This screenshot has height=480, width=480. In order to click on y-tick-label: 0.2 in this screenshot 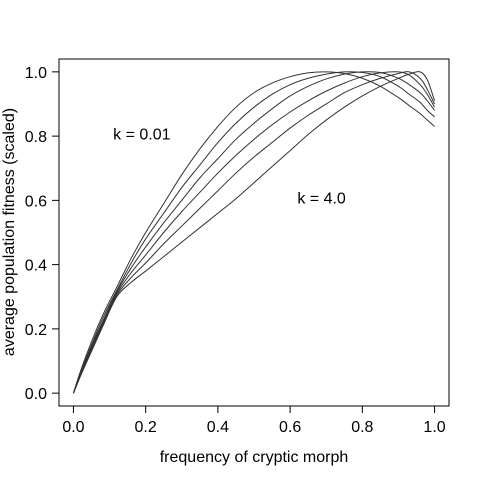, I will do `click(36, 330)`.